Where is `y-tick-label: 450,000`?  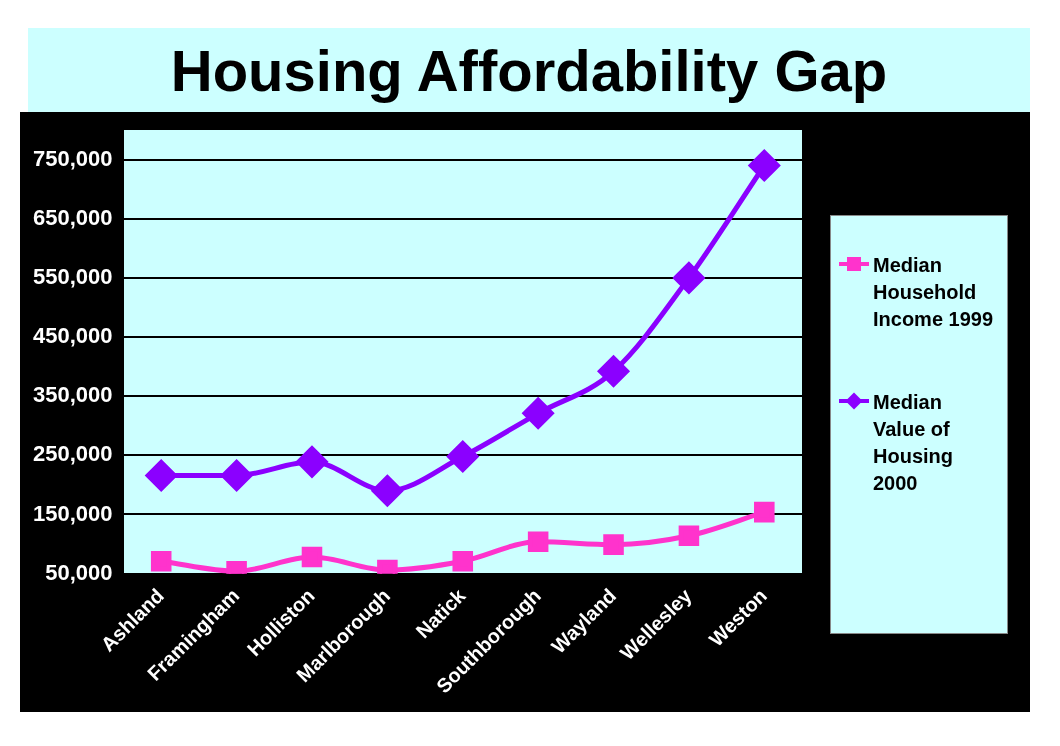
y-tick-label: 450,000 is located at coordinates (72, 336).